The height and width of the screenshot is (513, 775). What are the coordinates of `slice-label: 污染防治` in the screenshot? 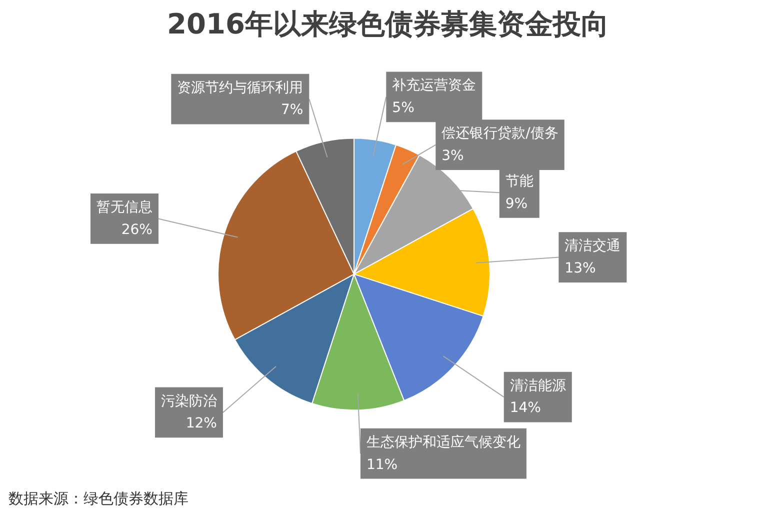 It's located at (188, 401).